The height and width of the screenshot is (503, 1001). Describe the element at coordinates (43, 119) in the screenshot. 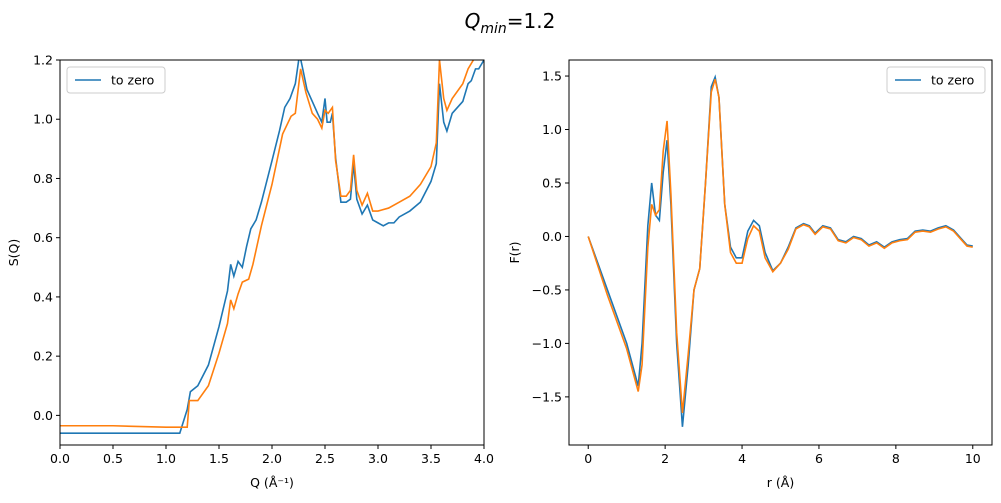

I see `sq-y-tick-label: 1.0` at that location.